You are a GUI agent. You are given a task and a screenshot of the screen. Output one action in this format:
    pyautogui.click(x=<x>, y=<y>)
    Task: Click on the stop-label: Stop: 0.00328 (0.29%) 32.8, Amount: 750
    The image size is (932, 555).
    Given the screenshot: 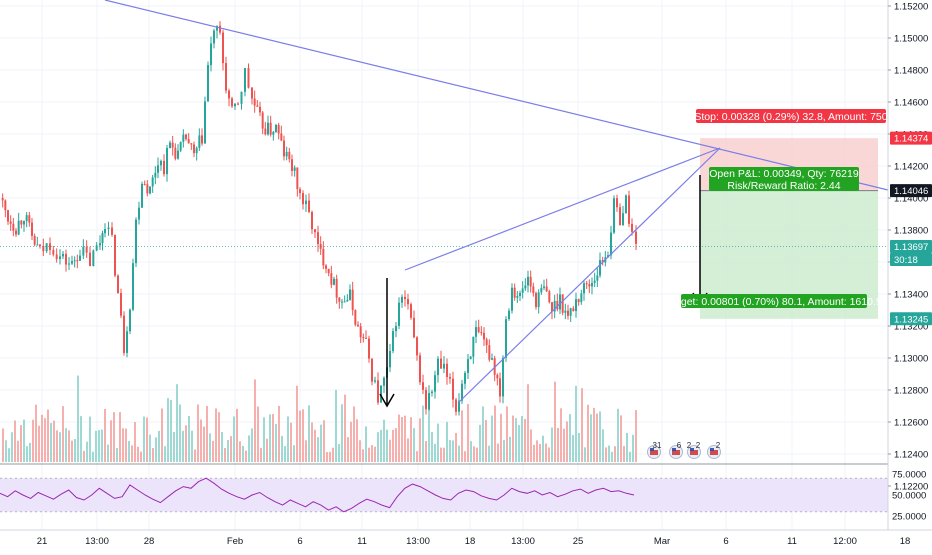 What is the action you would take?
    pyautogui.click(x=791, y=116)
    